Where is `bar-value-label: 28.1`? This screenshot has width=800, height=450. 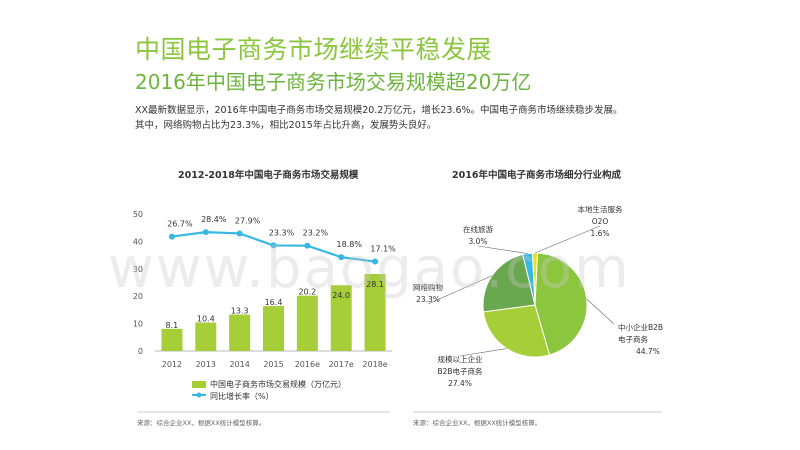
bar-value-label: 28.1 is located at coordinates (375, 284).